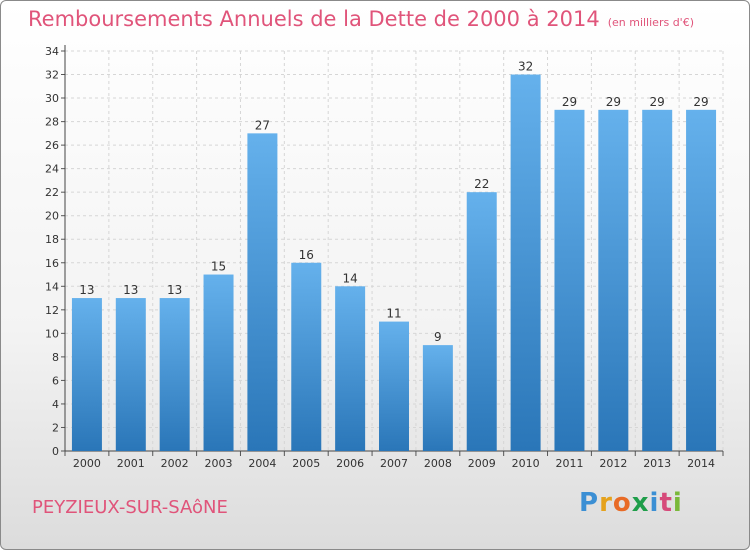  Describe the element at coordinates (218, 267) in the screenshot. I see `data-label-2003: 15` at that location.